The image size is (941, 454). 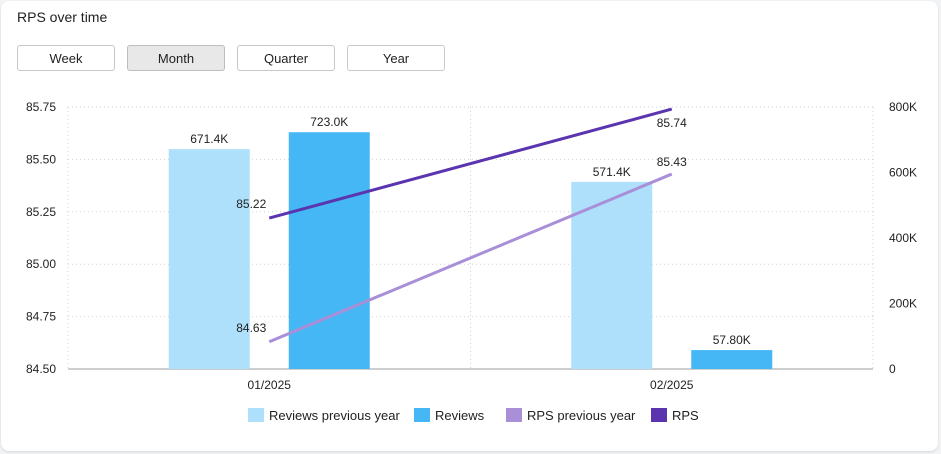 I want to click on legend-label: RPS, so click(x=685, y=415).